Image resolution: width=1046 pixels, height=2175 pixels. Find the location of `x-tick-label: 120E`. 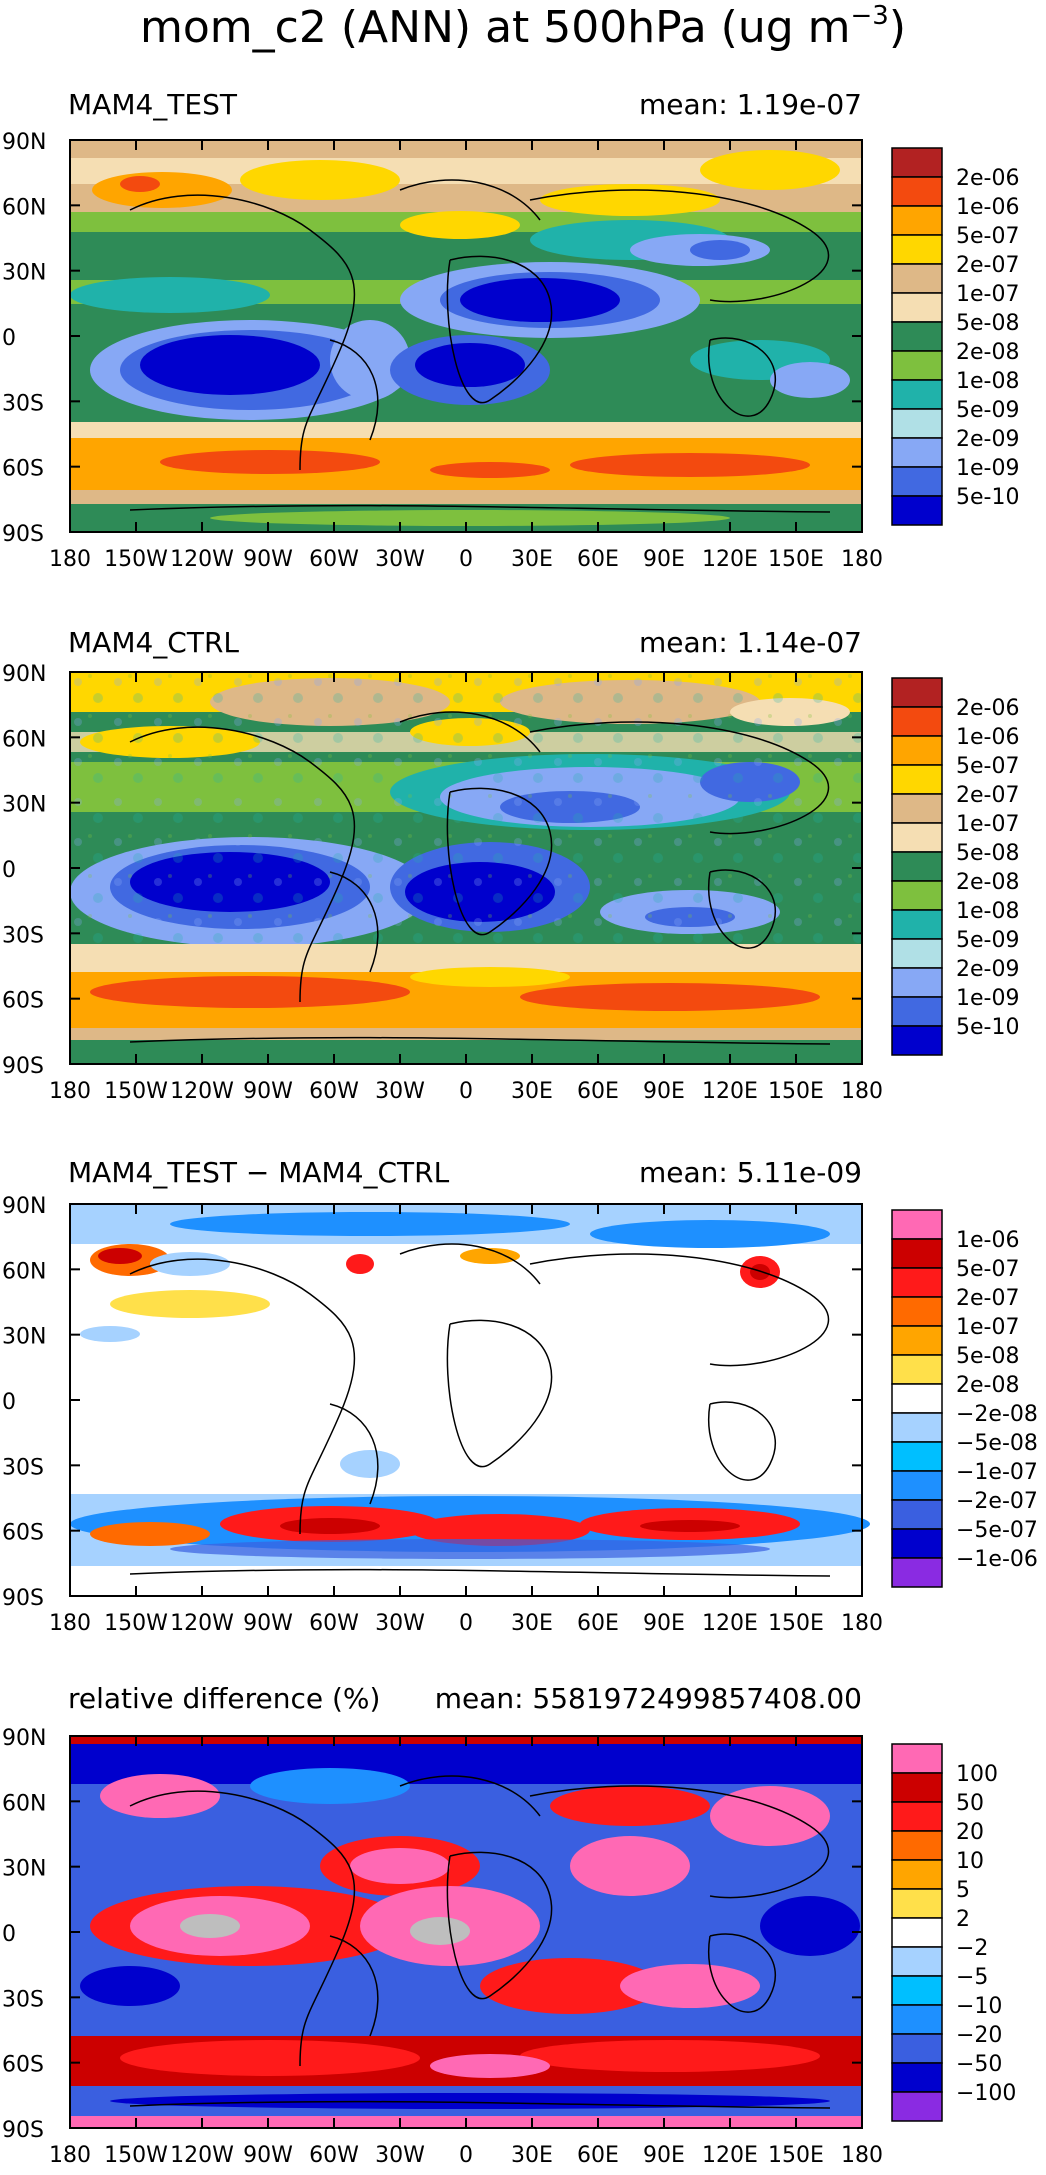

x-tick-label: 120E is located at coordinates (730, 559).